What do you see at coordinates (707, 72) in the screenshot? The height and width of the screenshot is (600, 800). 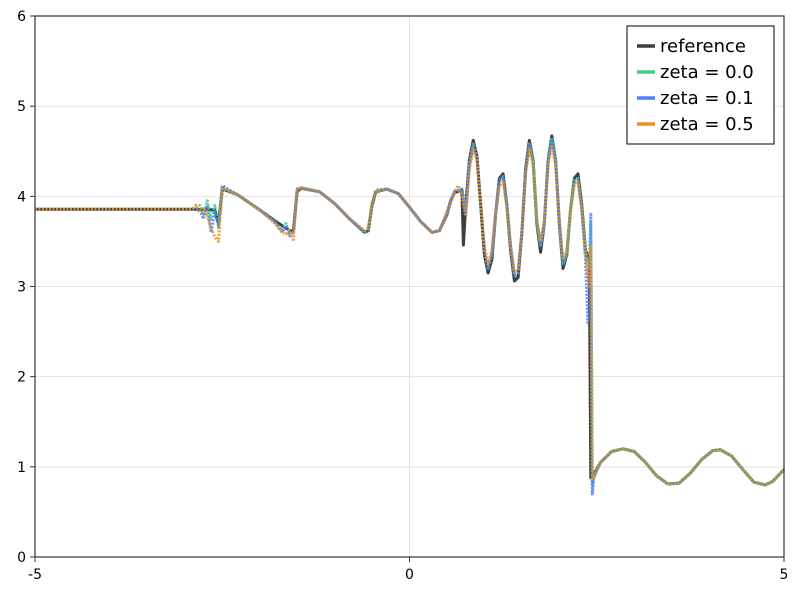 I see `legend-label: zeta = 0.0` at bounding box center [707, 72].